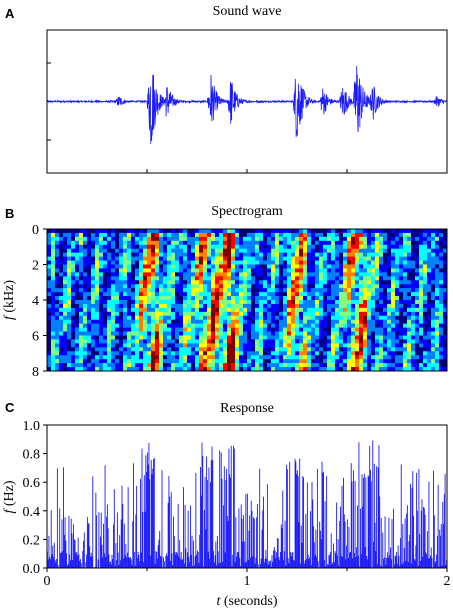 This screenshot has height=610, width=453. What do you see at coordinates (35, 266) in the screenshot?
I see `panel-b-y-tick-label-1: 2` at bounding box center [35, 266].